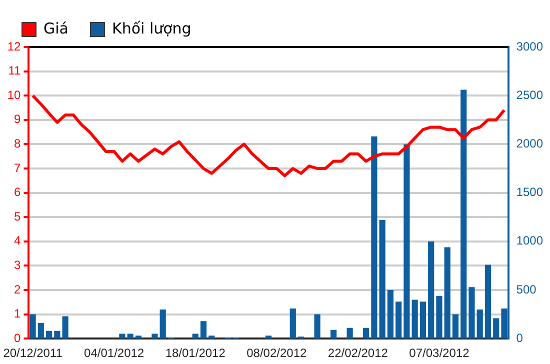  What do you see at coordinates (114, 353) in the screenshot?
I see `x-tick-label: 04/01/2012` at bounding box center [114, 353].